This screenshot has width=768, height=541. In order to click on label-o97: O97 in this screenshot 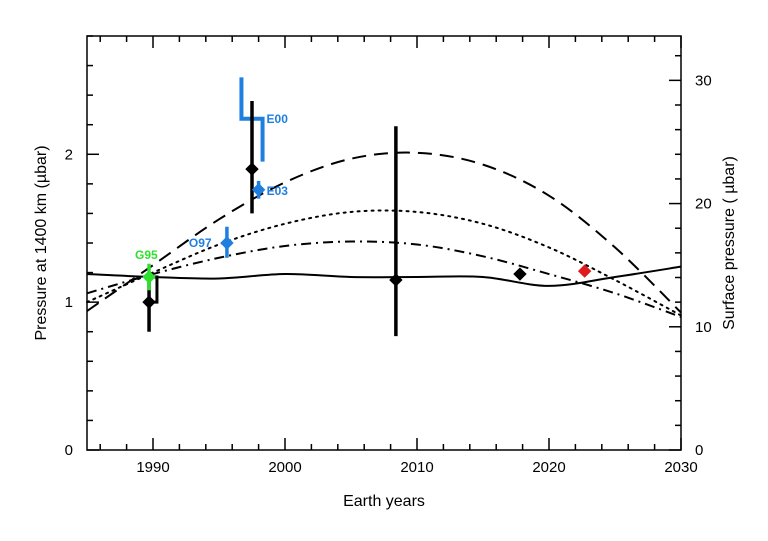, I will do `click(200, 243)`.